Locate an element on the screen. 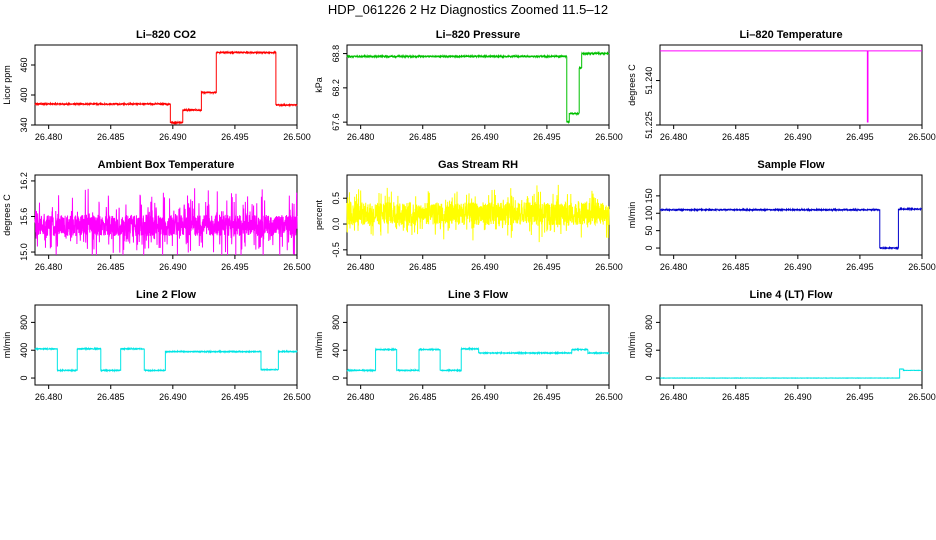  y-axis-label: percent is located at coordinates (319, 214).